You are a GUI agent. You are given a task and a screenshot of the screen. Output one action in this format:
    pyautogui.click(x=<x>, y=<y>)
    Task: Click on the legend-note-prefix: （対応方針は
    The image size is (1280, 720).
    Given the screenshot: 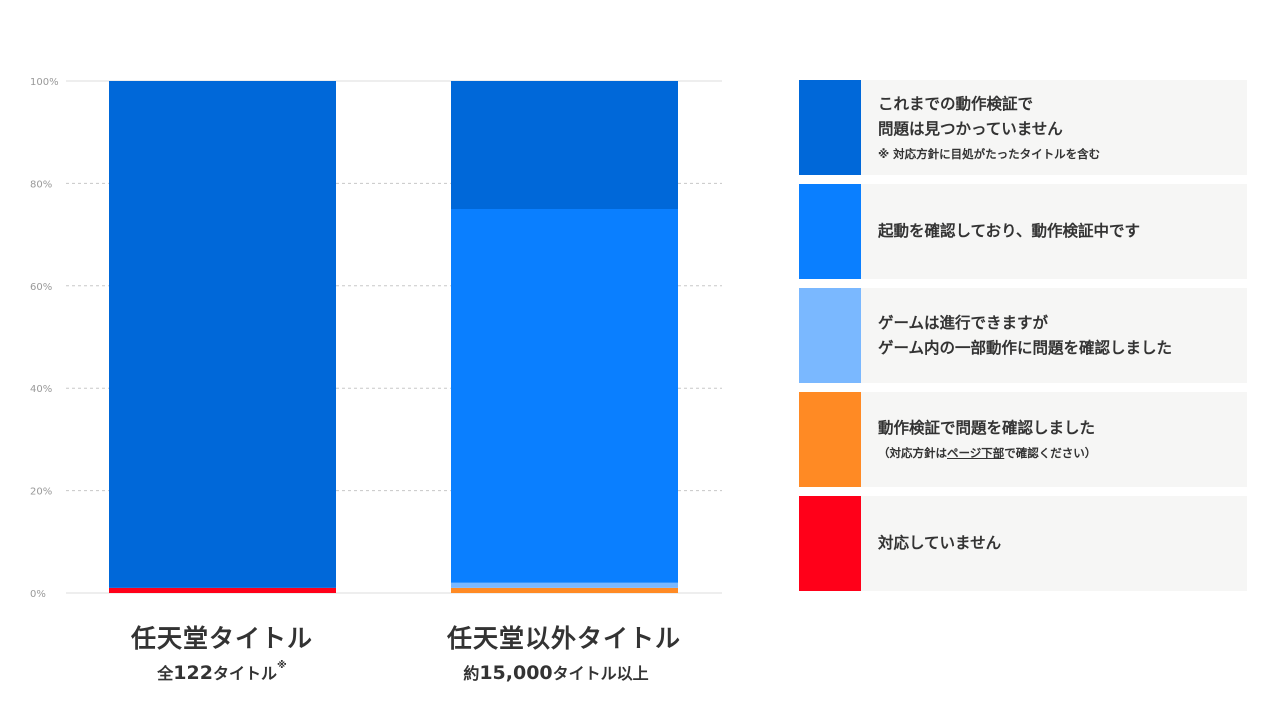 What is the action you would take?
    pyautogui.click(x=912, y=453)
    